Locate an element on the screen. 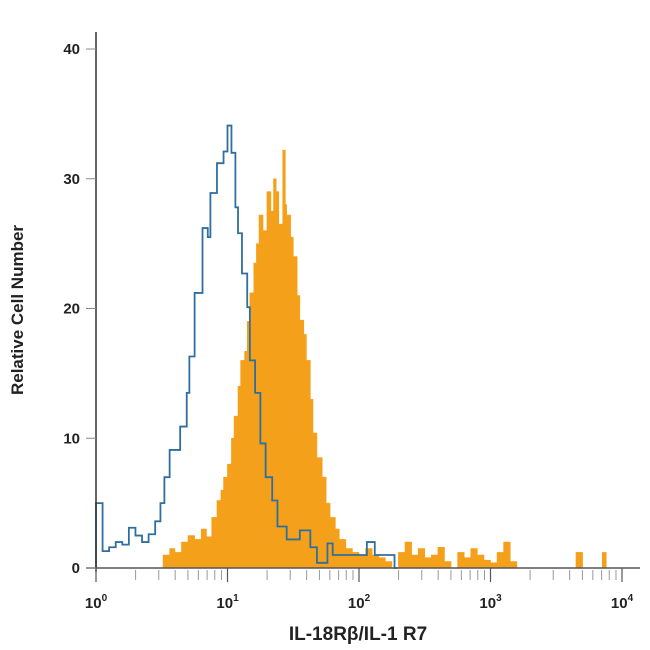 The image size is (650, 650). y-tick-label: 30 is located at coordinates (71, 179).